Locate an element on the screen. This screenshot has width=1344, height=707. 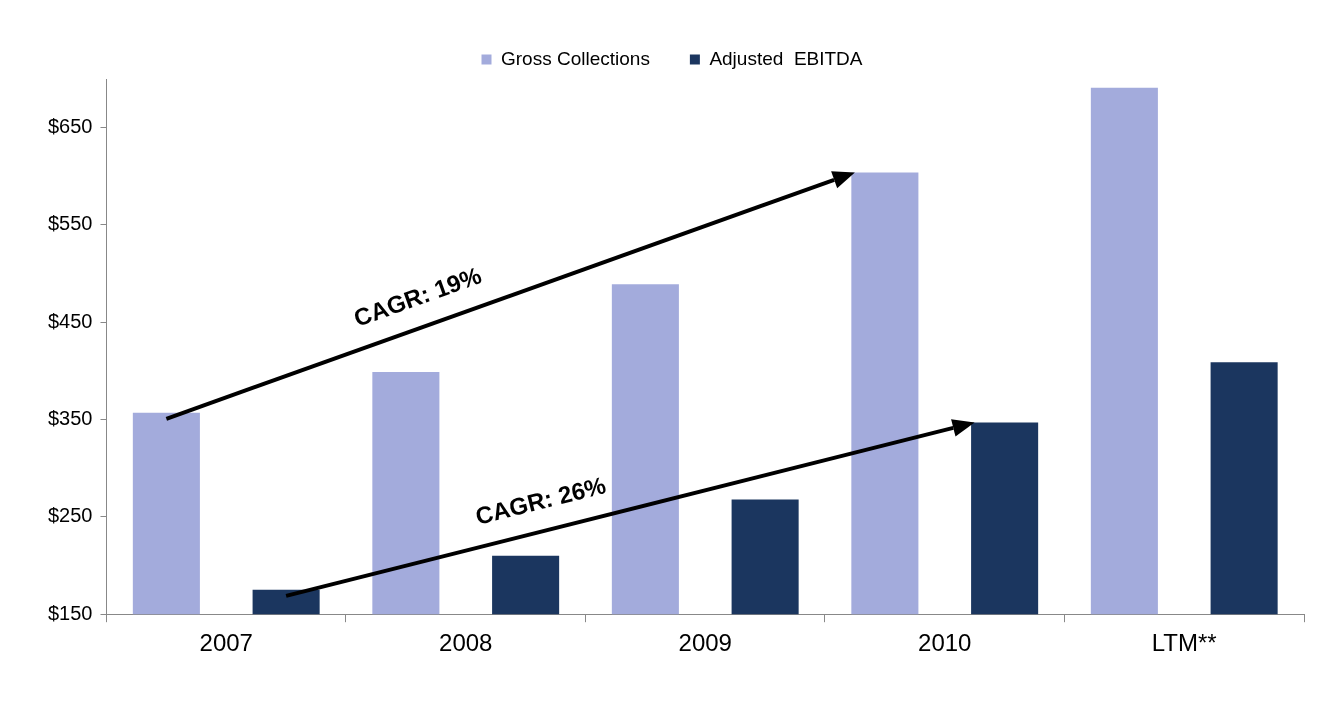
x-tick-label: LTM** is located at coordinates (1184, 643).